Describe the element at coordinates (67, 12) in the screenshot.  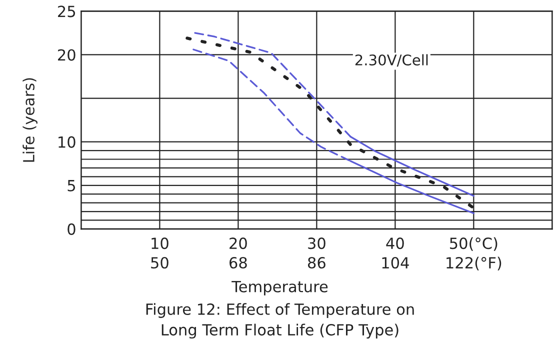
I see `y-tick-label: 25` at that location.